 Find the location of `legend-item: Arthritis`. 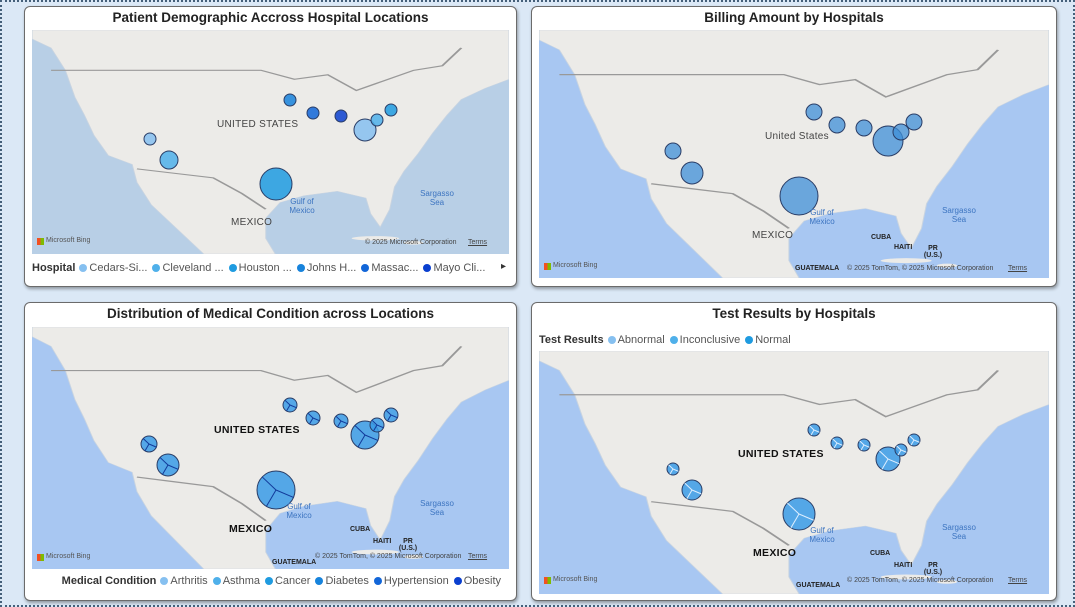

legend-item: Arthritis is located at coordinates (184, 581).